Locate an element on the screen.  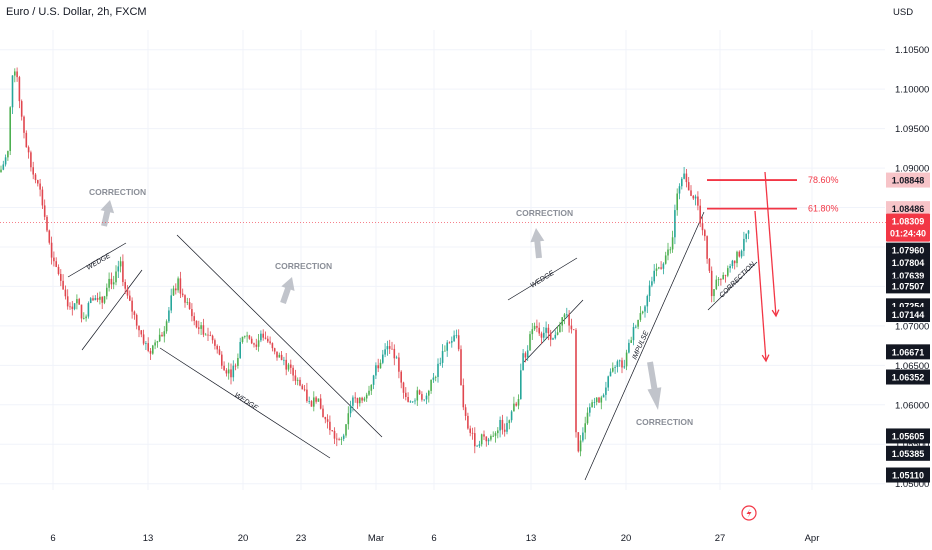
price-badge: 1.07507 is located at coordinates (908, 286).